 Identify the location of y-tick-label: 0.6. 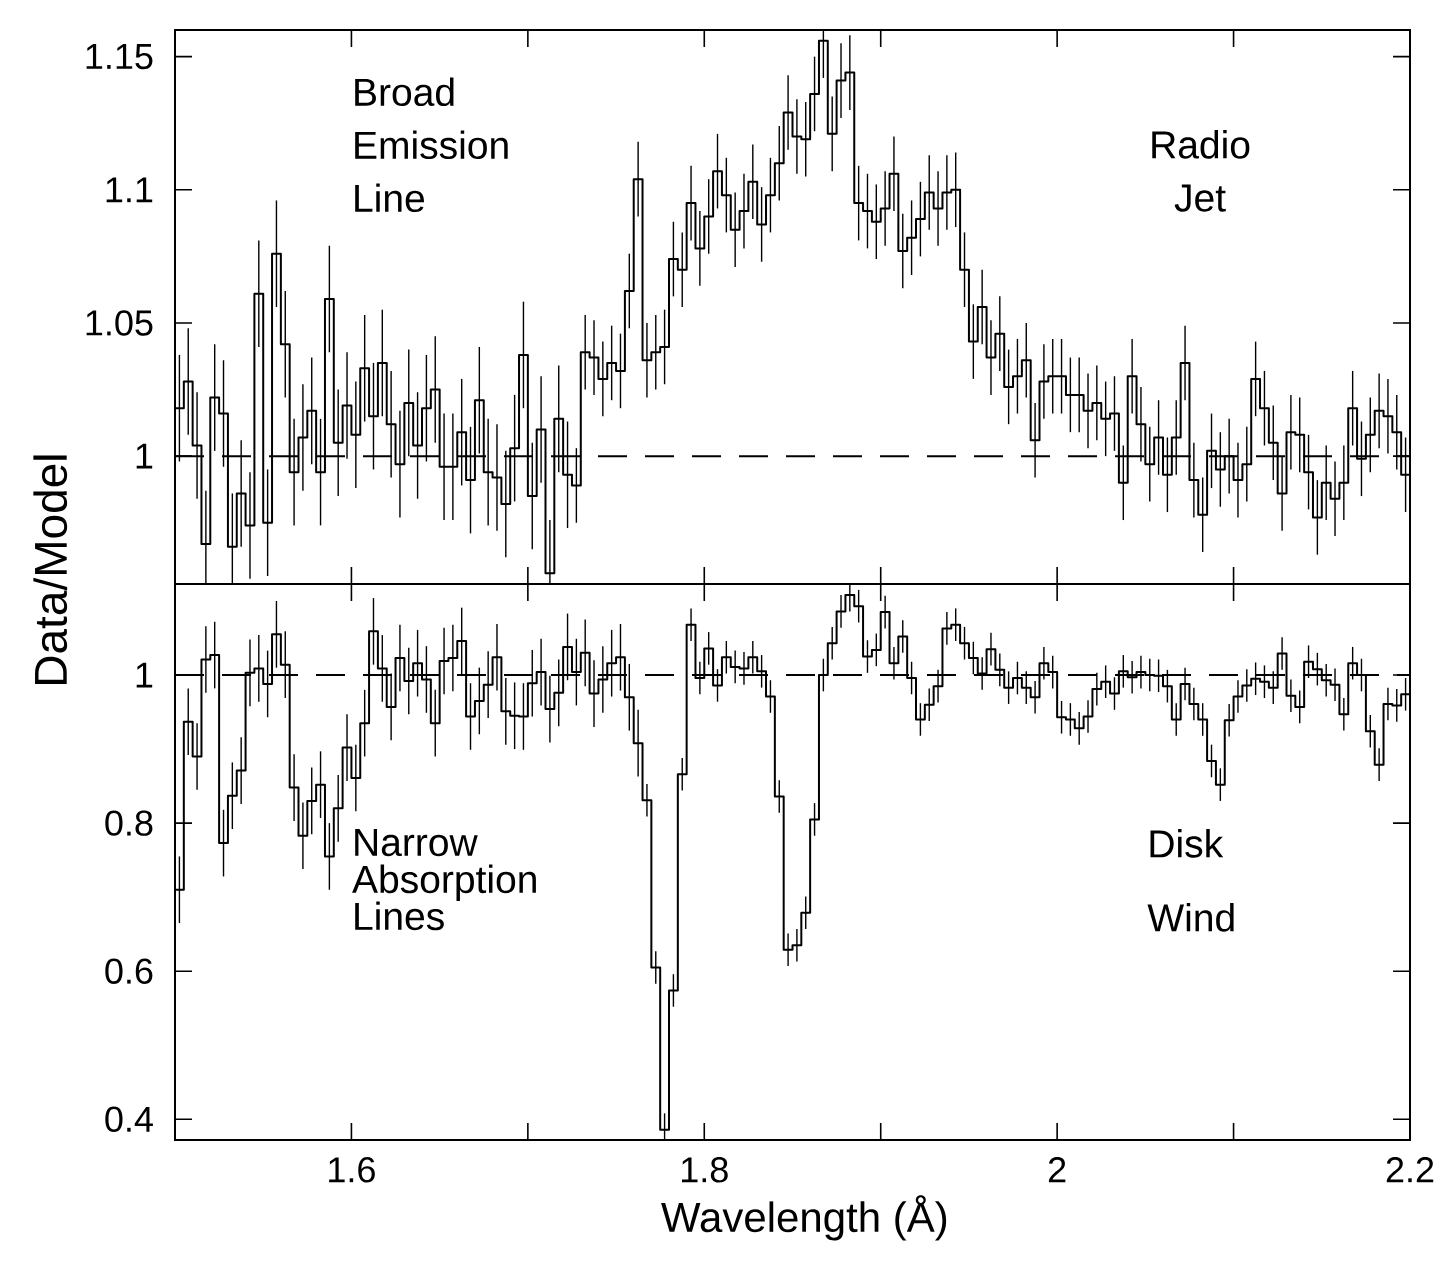
(129, 971).